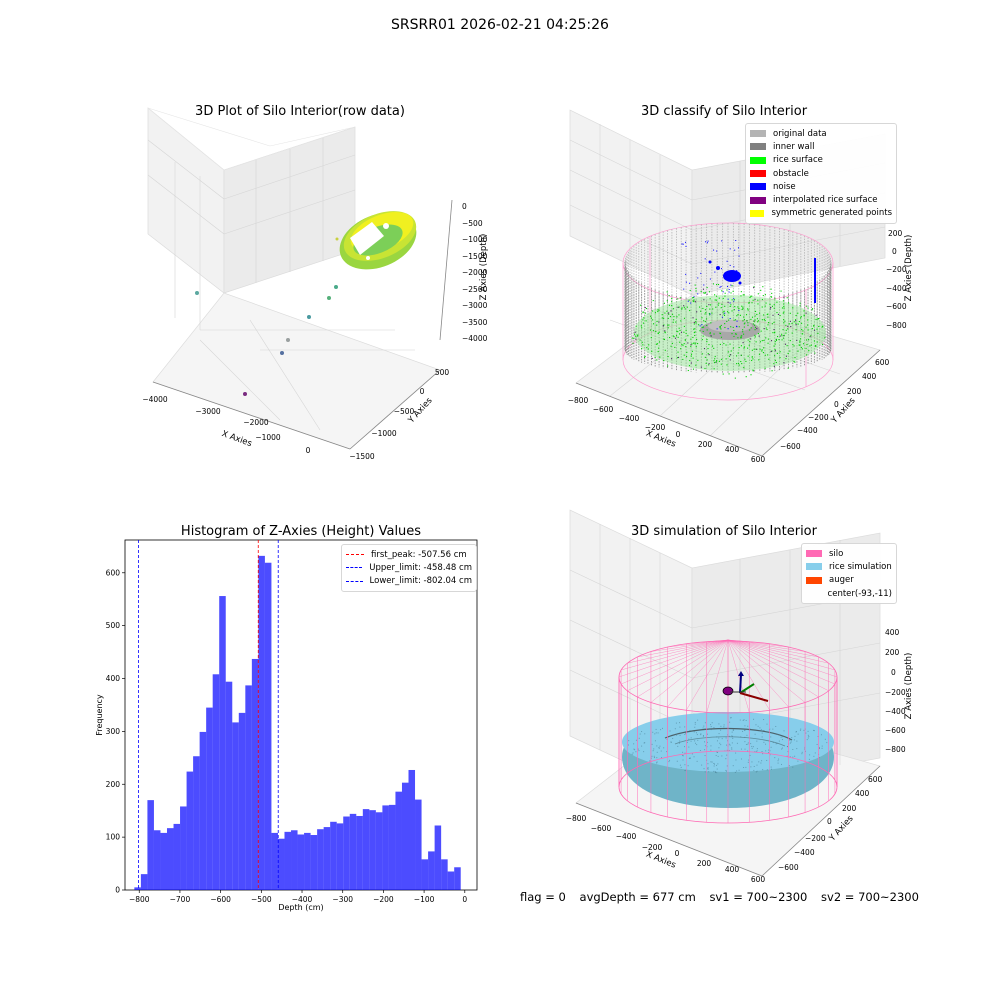 The image size is (1000, 1000). I want to click on classify-xtick: −800, so click(578, 400).